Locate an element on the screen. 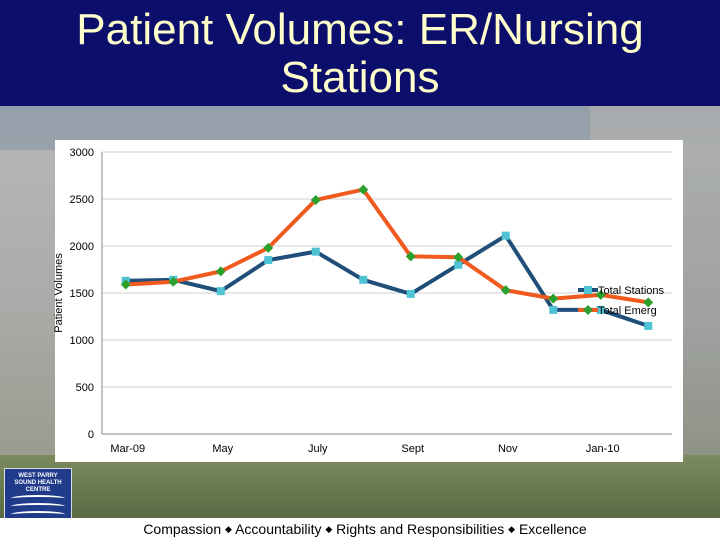 This screenshot has width=720, height=540. x-tick-label: July is located at coordinates (318, 449).